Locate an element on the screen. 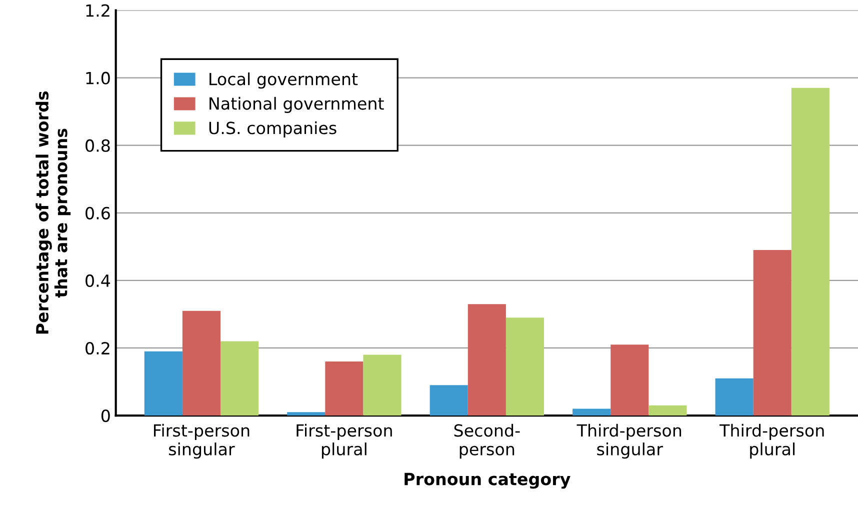  x-tick-label: First-person singular is located at coordinates (202, 441).